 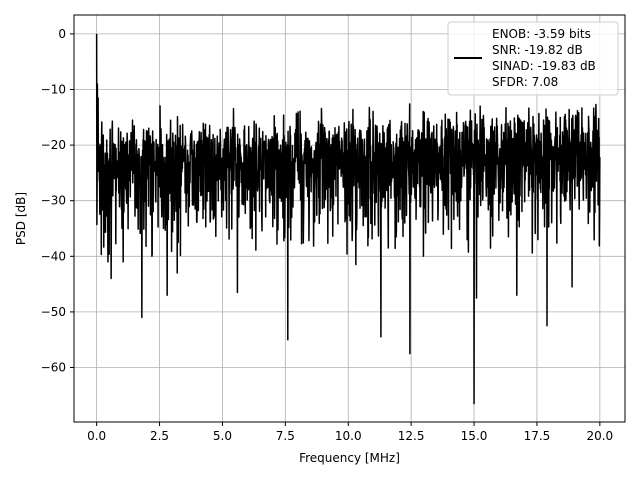 I want to click on legend-line-sinad: SINAD: -19.83 dB, so click(x=544, y=66).